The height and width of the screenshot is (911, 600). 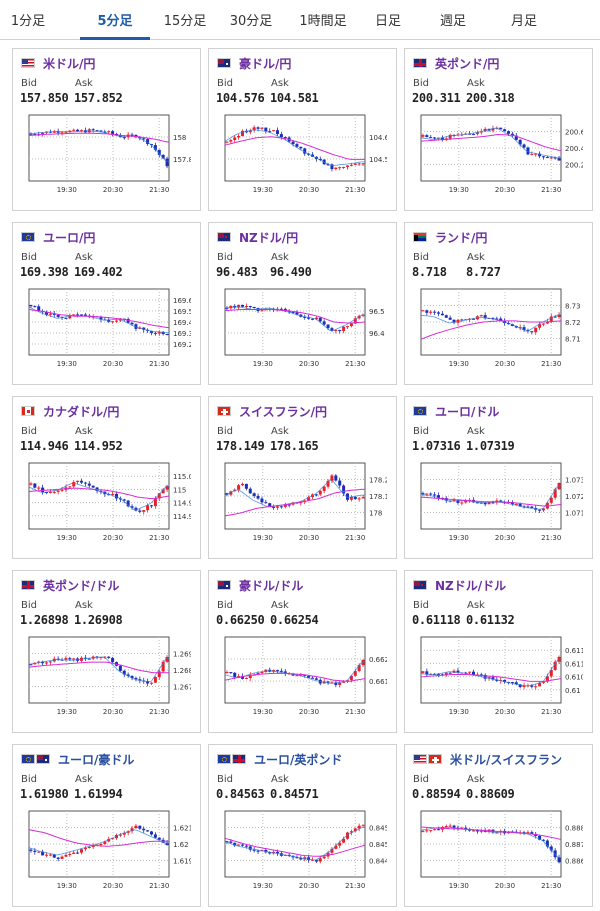 What do you see at coordinates (115, 20) in the screenshot?
I see `tab-2: 5分足` at bounding box center [115, 20].